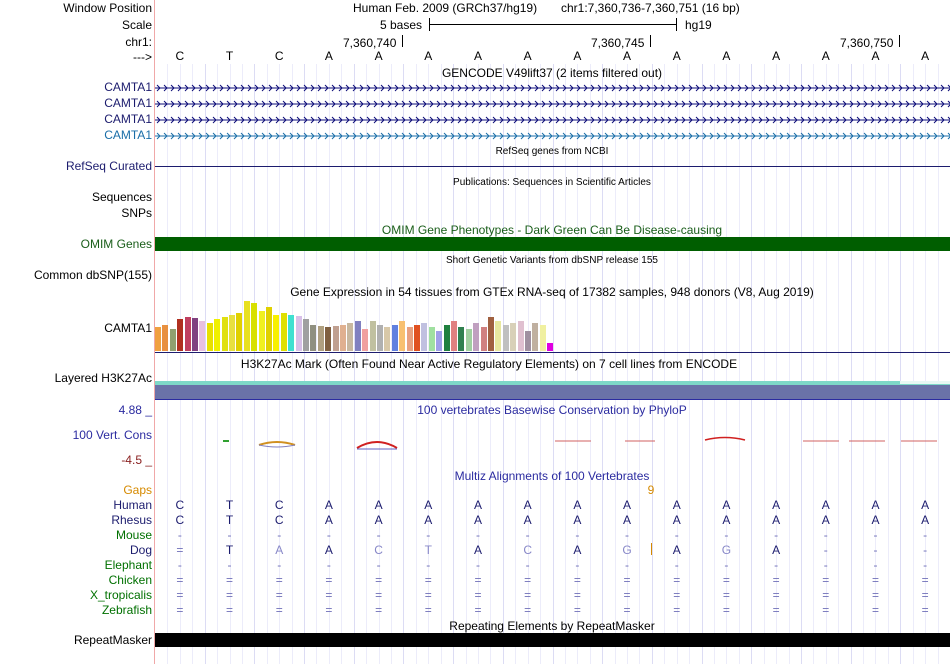 Image resolution: width=950 pixels, height=664 pixels. I want to click on dog-insertion-marker, so click(651, 549).